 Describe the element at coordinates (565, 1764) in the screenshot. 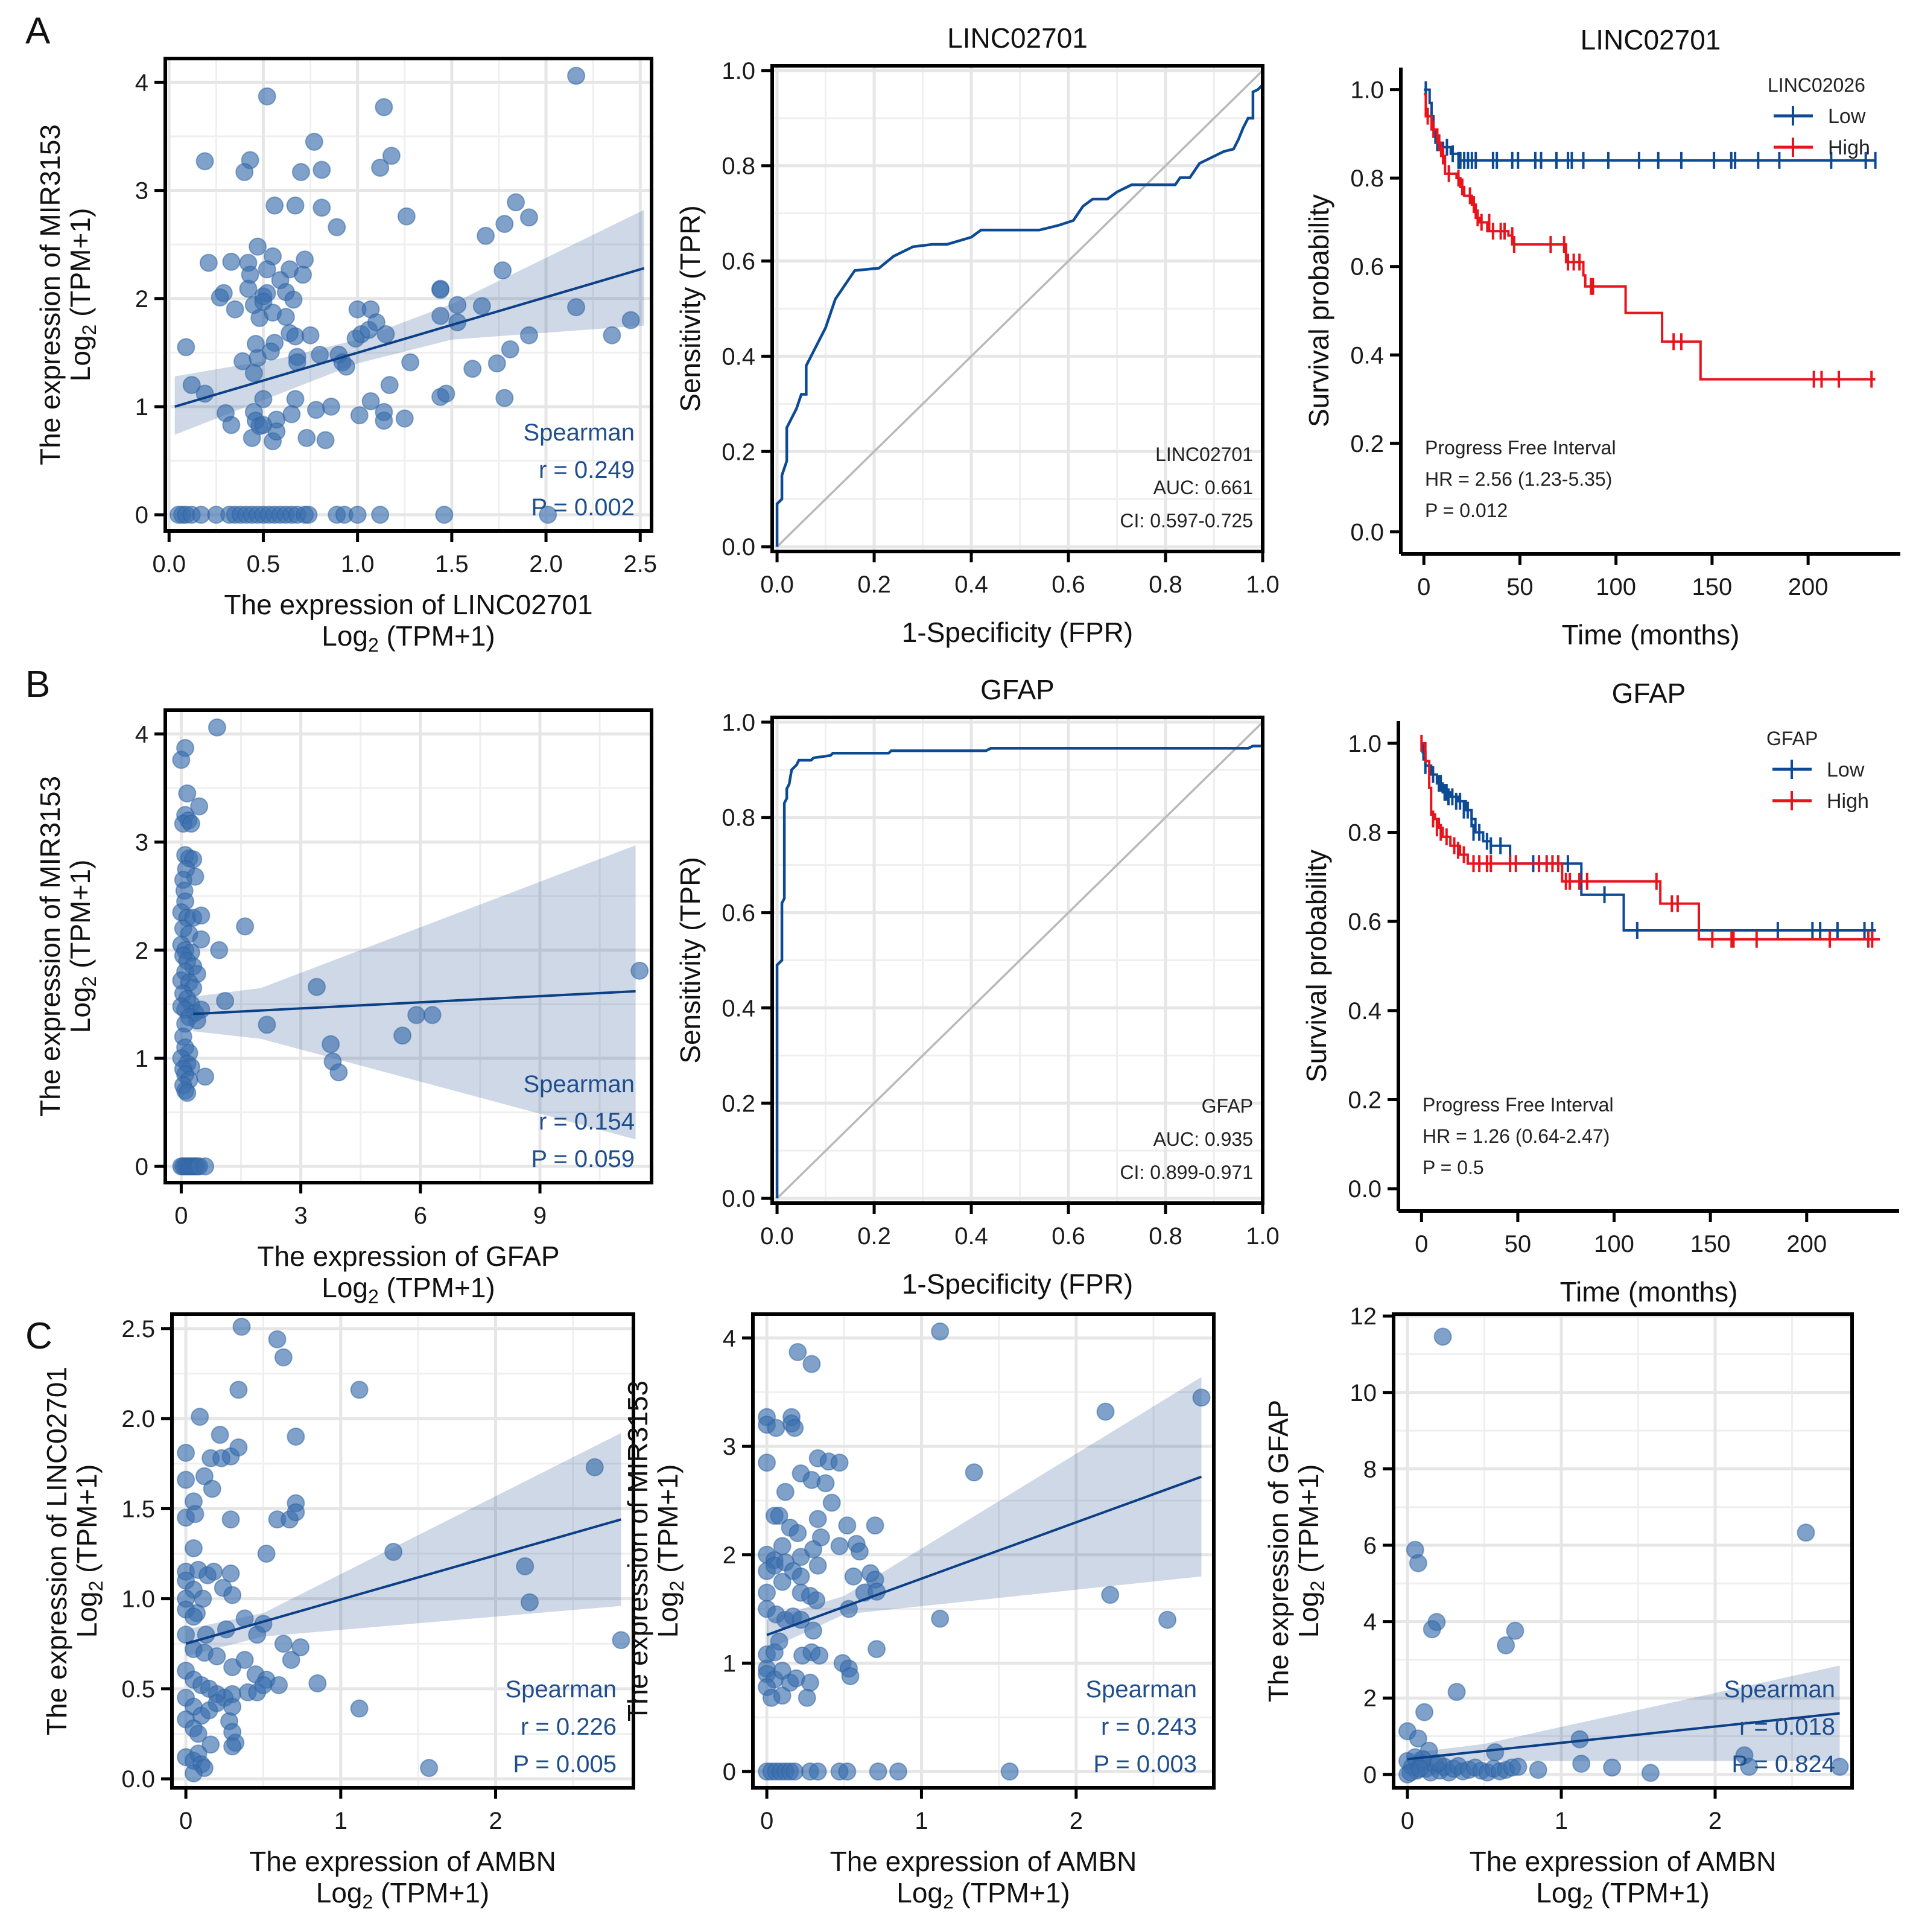

I see `annotation-line-2: P = 0.005` at that location.